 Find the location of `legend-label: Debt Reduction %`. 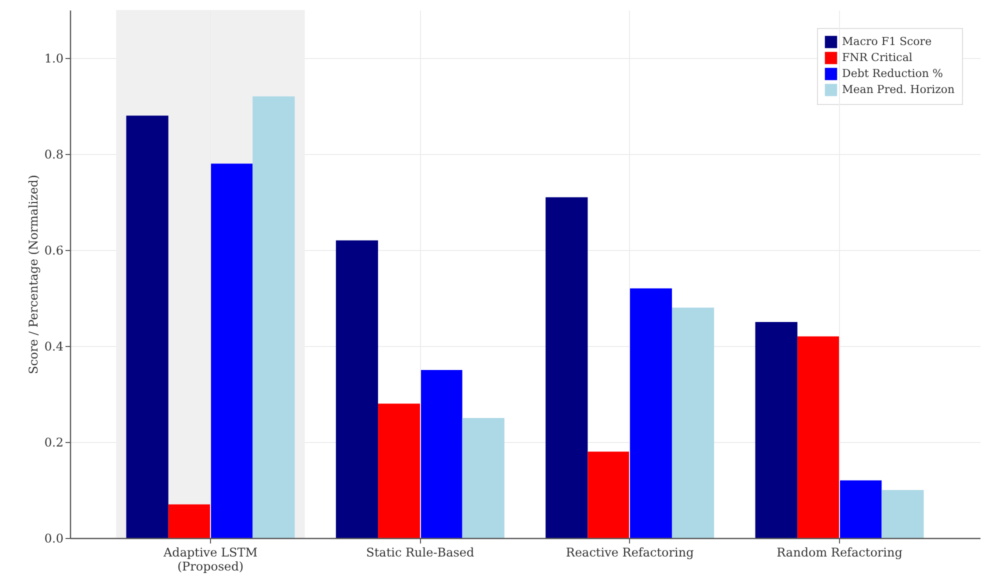

legend-label: Debt Reduction % is located at coordinates (892, 73).